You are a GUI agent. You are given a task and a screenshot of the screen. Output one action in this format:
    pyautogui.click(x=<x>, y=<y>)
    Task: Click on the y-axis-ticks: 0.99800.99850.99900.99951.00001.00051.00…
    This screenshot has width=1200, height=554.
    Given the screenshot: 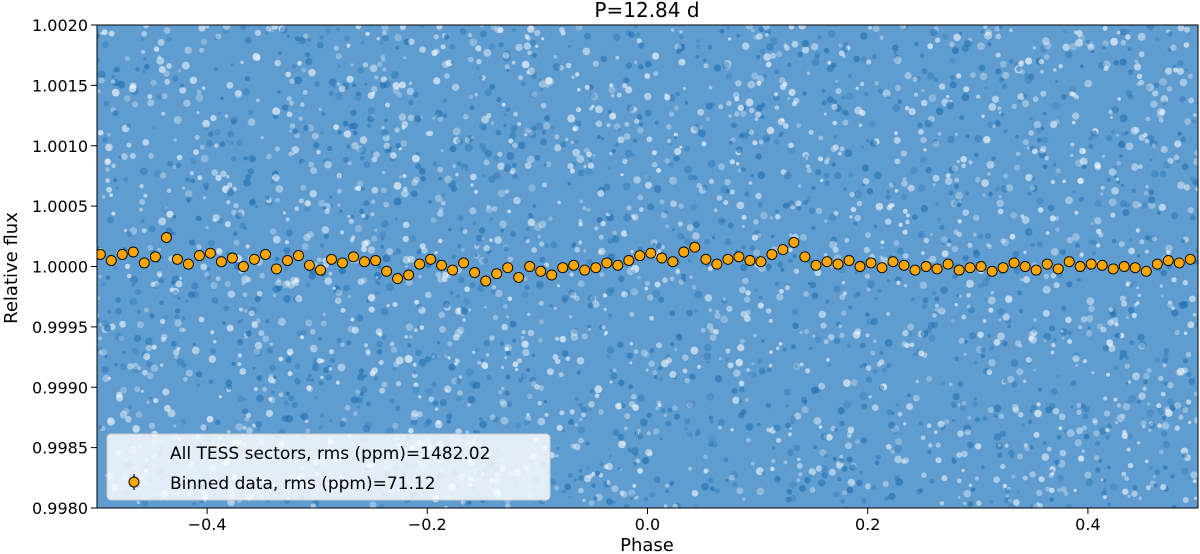 What is the action you would take?
    pyautogui.click(x=64, y=267)
    